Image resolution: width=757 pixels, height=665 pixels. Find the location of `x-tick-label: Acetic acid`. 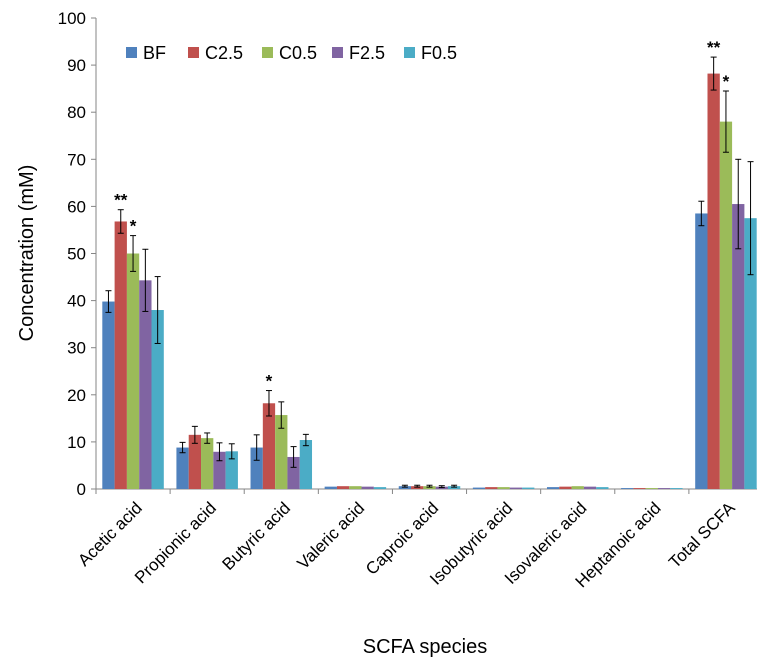

x-tick-label: Acetic acid is located at coordinates (110, 534).